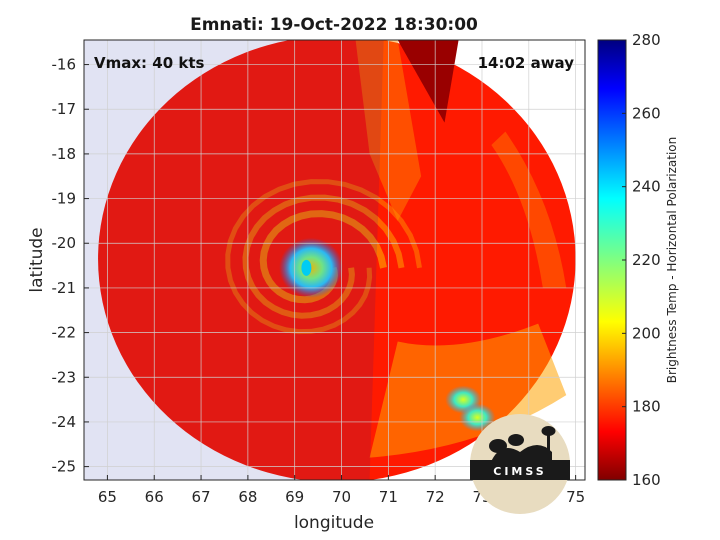 This screenshot has height=540, width=720. Describe the element at coordinates (64, 422) in the screenshot. I see `y-tick-label: -24` at that location.